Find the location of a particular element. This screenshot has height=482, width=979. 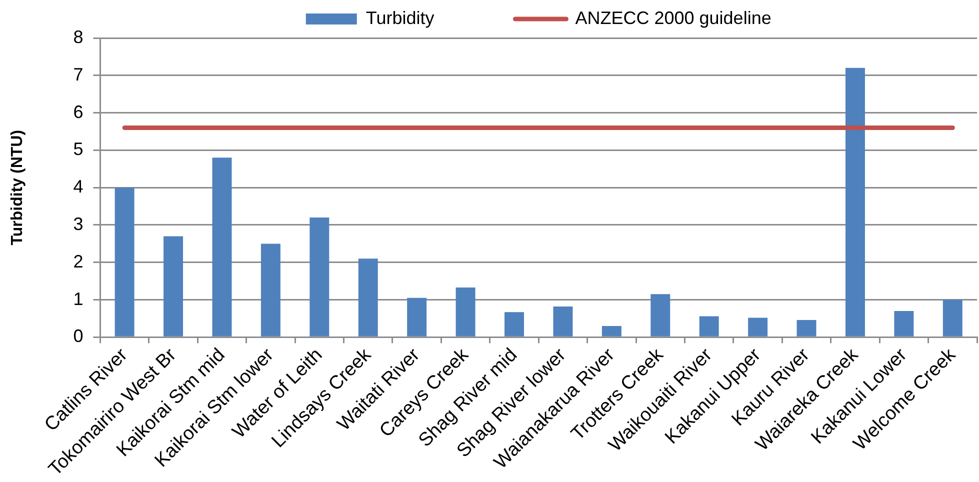

legend-label: ANZECC 2000 guideline is located at coordinates (673, 18).